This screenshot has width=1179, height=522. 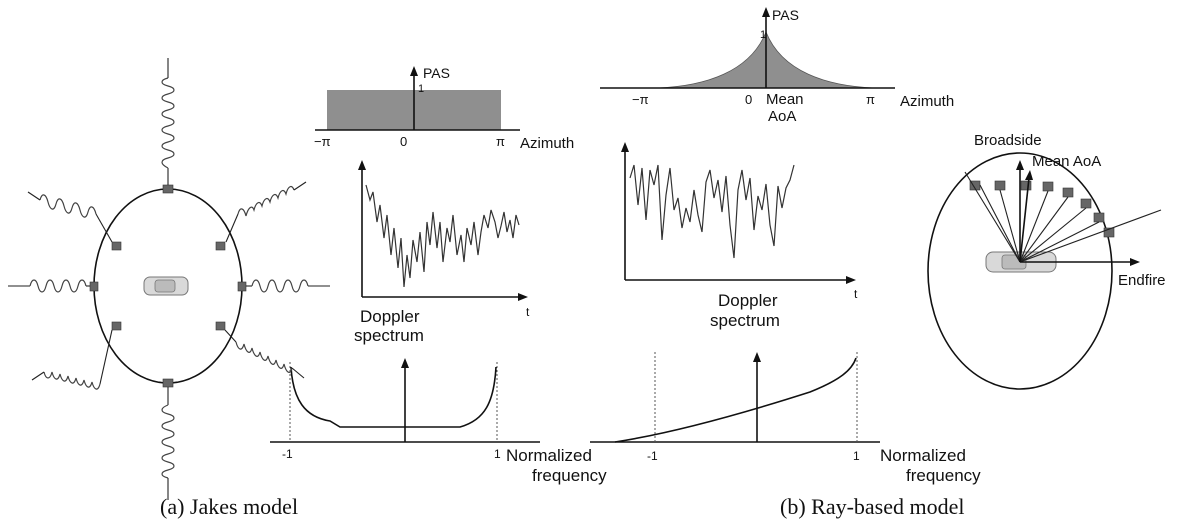 I want to click on ray-mean-aoa-arrow, so click(x=1024, y=220).